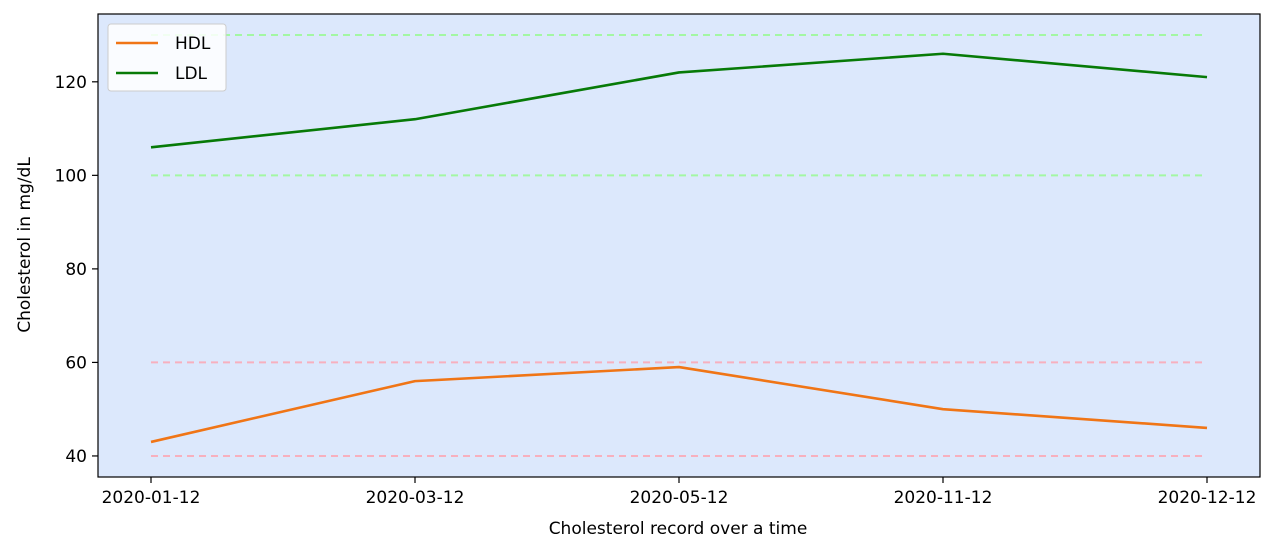 This screenshot has height=558, width=1282. I want to click on x-tick-label: 2020-03-12, so click(415, 498).